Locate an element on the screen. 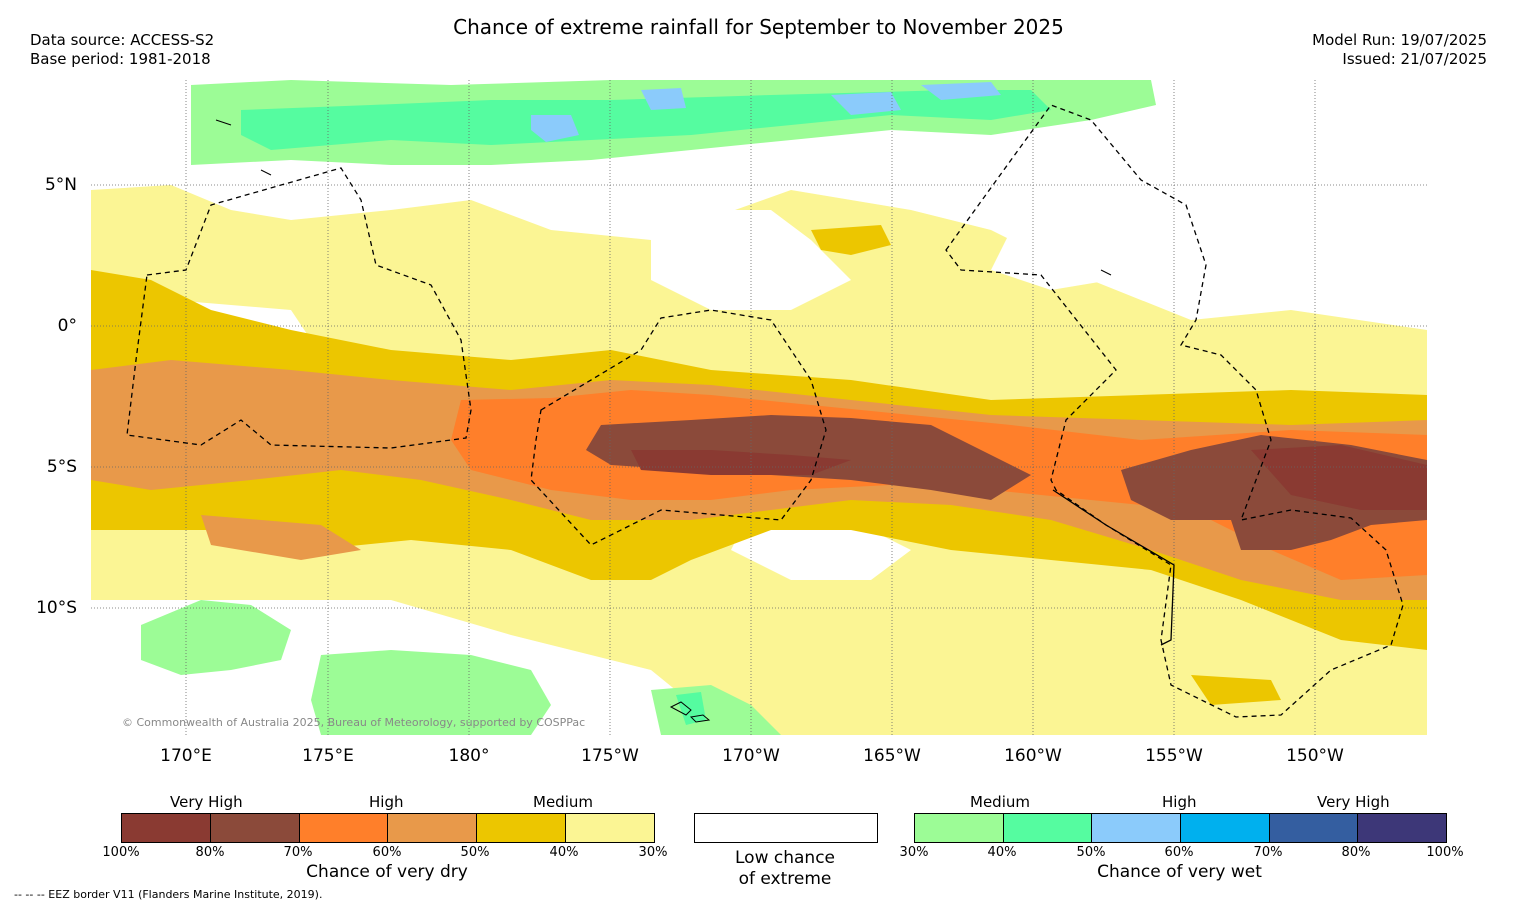 The image size is (1517, 908). lon-label: 170°W is located at coordinates (751, 756).